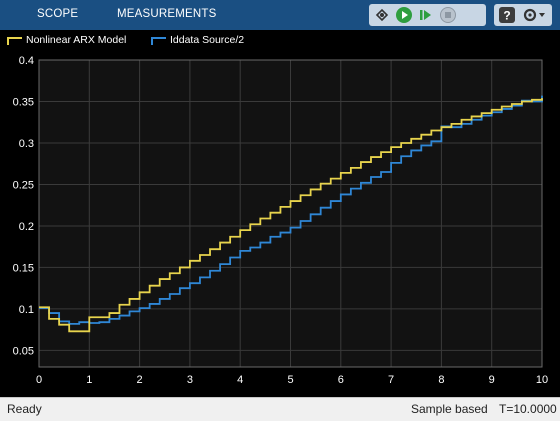  I want to click on x-tick-label: 3, so click(190, 380).